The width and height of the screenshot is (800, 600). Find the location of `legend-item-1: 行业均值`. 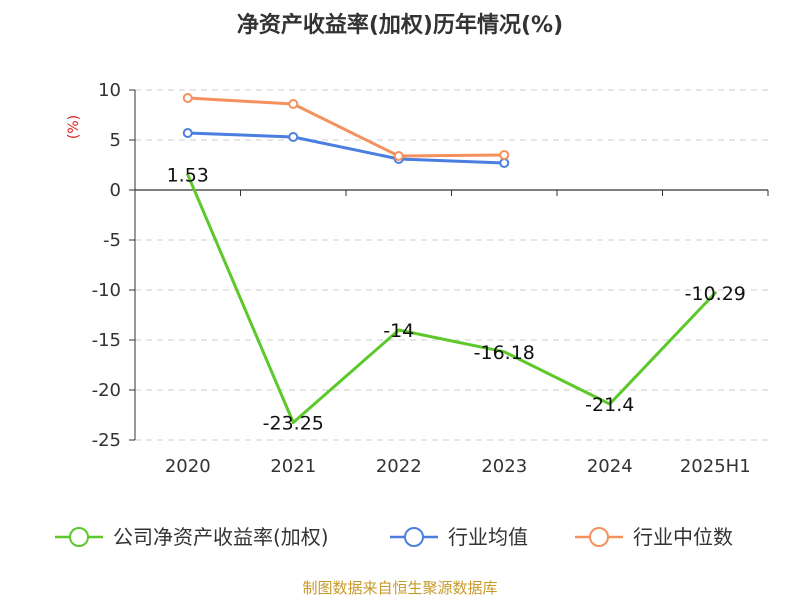

legend-item-1: 行业均值 is located at coordinates (459, 537).